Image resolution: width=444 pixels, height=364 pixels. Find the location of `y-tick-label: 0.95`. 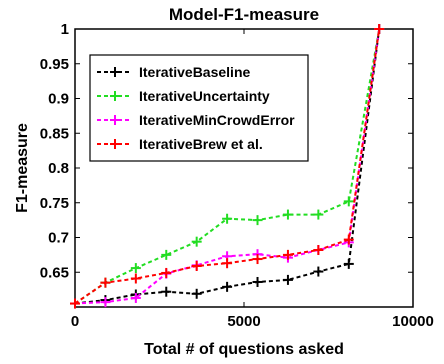

y-tick-label: 0.95 is located at coordinates (54, 64).